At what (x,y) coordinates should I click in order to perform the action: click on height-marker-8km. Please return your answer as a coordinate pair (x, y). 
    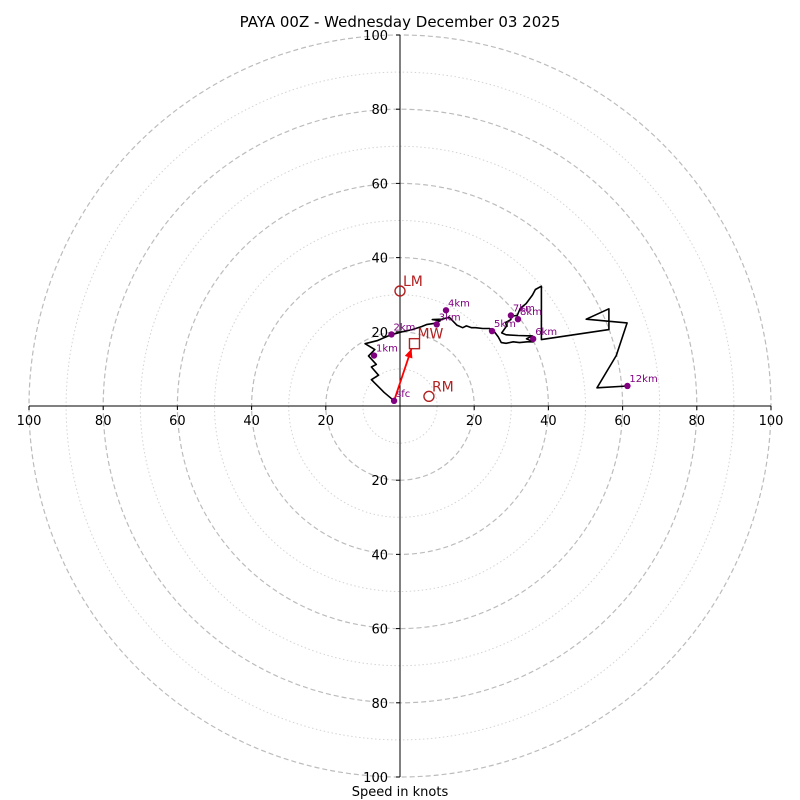
    Looking at the image, I should click on (518, 319).